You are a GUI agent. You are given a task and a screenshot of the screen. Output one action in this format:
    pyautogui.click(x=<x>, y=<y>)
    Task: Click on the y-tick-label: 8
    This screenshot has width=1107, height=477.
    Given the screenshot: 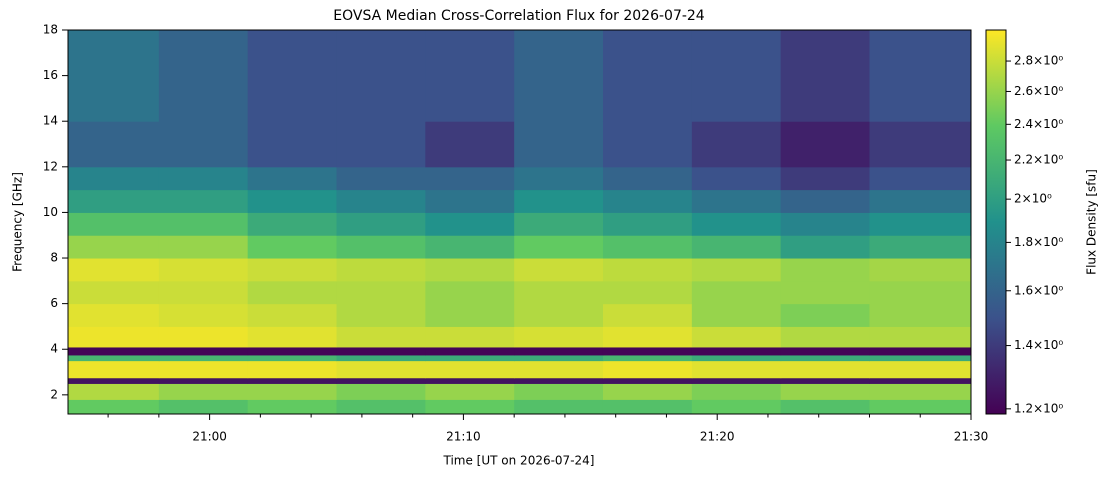 What is the action you would take?
    pyautogui.click(x=54, y=258)
    